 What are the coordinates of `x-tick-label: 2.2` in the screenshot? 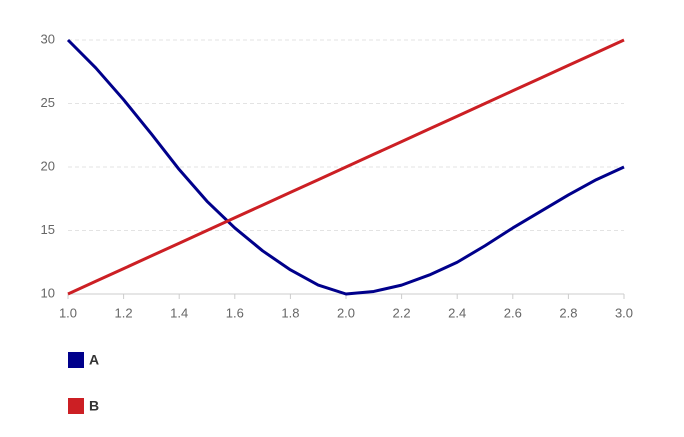 It's located at (402, 312).